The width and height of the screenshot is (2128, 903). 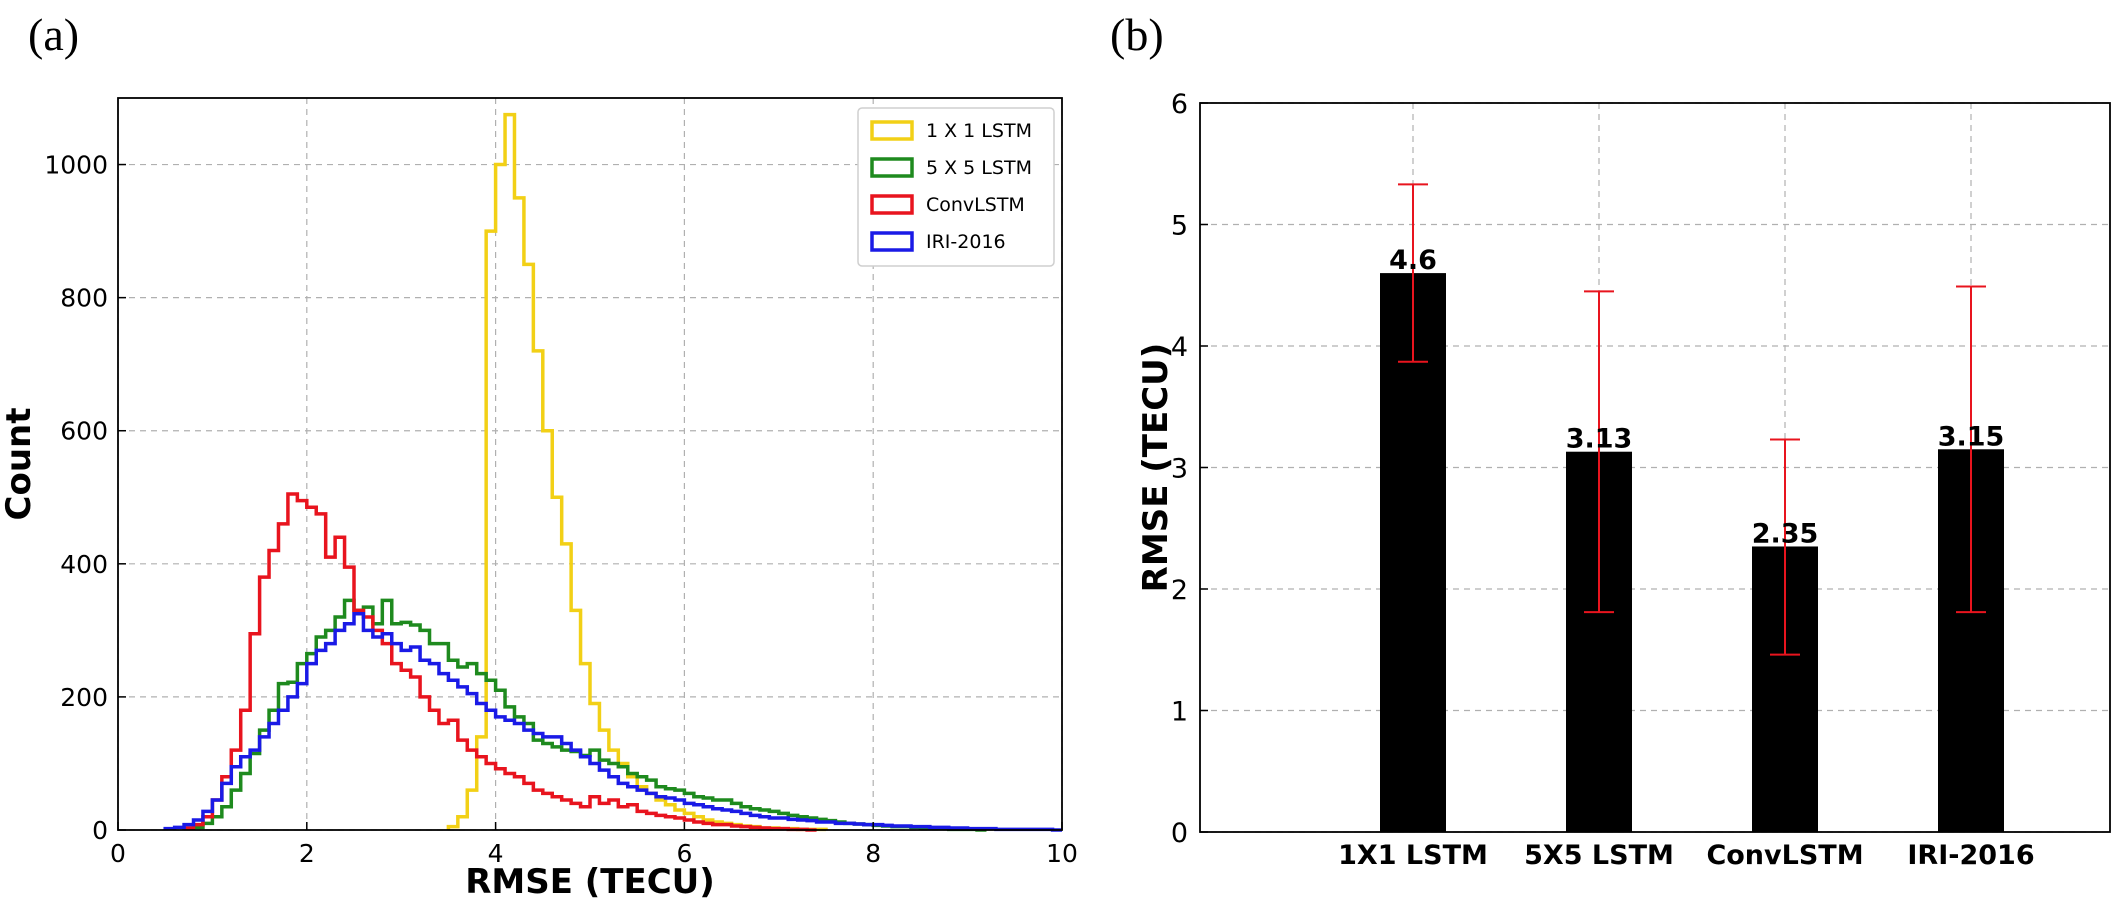 What do you see at coordinates (1785, 533) in the screenshot?
I see `bar-value-label: 2.35` at bounding box center [1785, 533].